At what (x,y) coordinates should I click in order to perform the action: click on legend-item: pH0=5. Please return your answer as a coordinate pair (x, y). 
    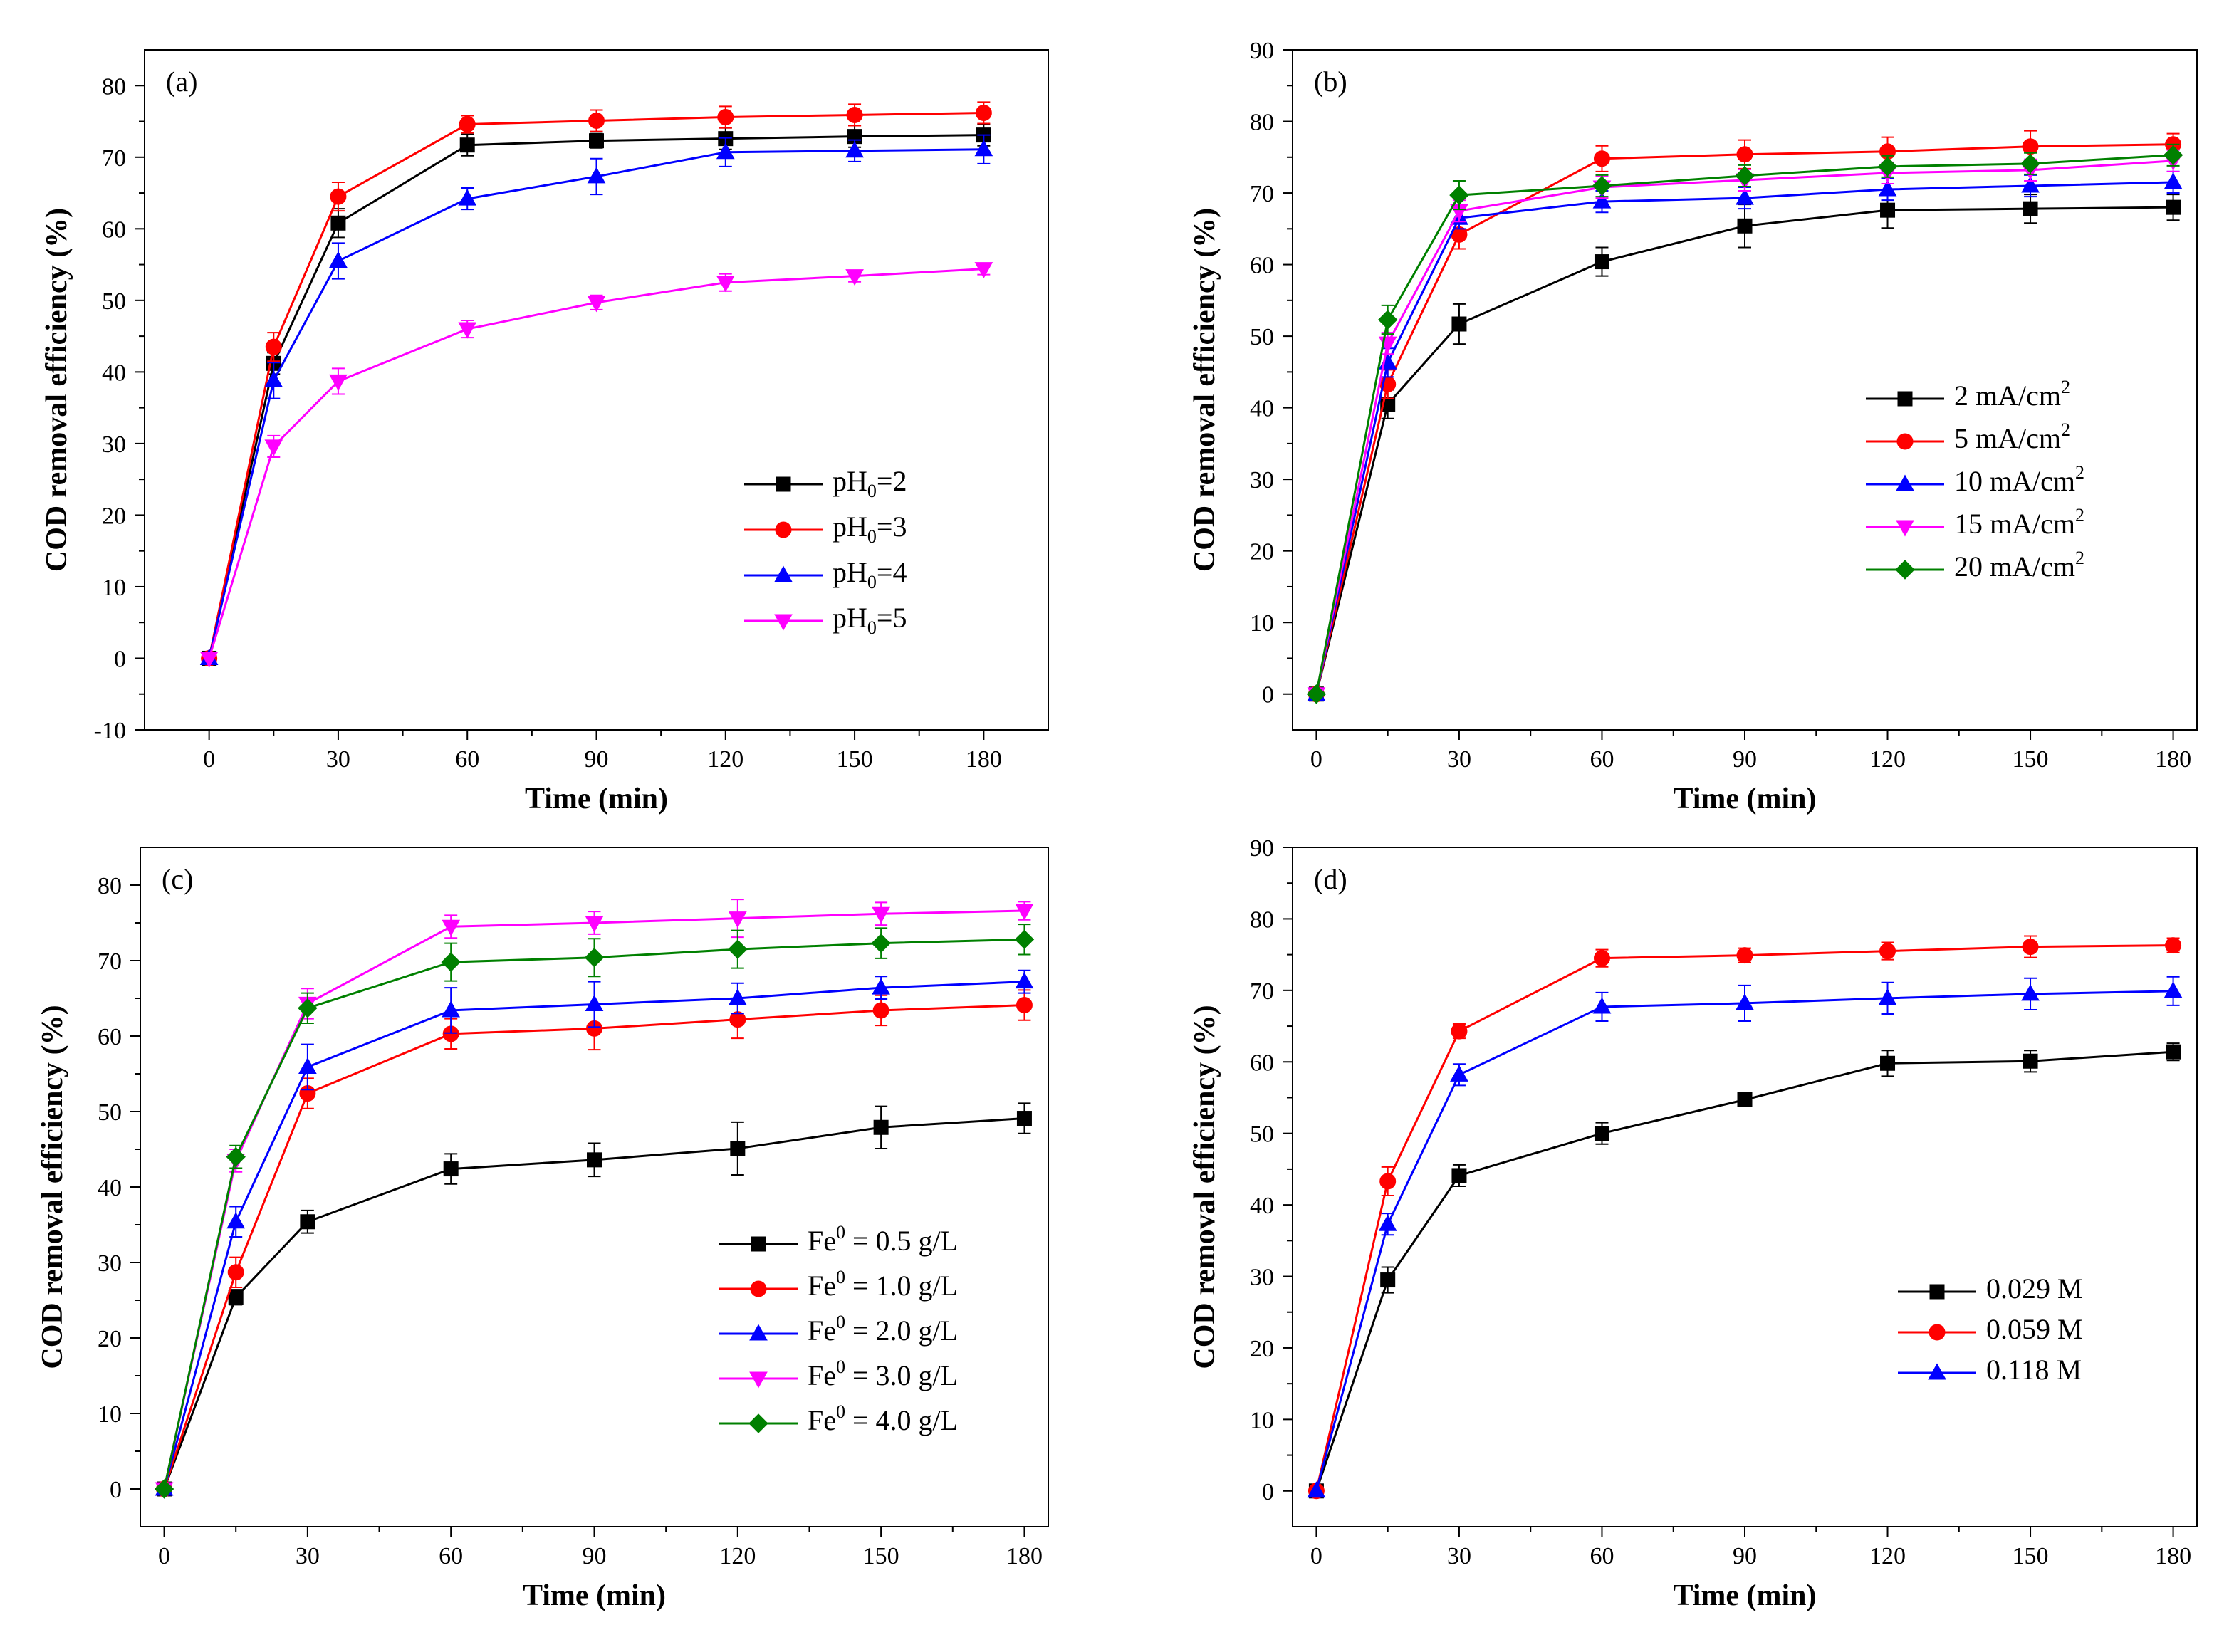
    Looking at the image, I should click on (825, 620).